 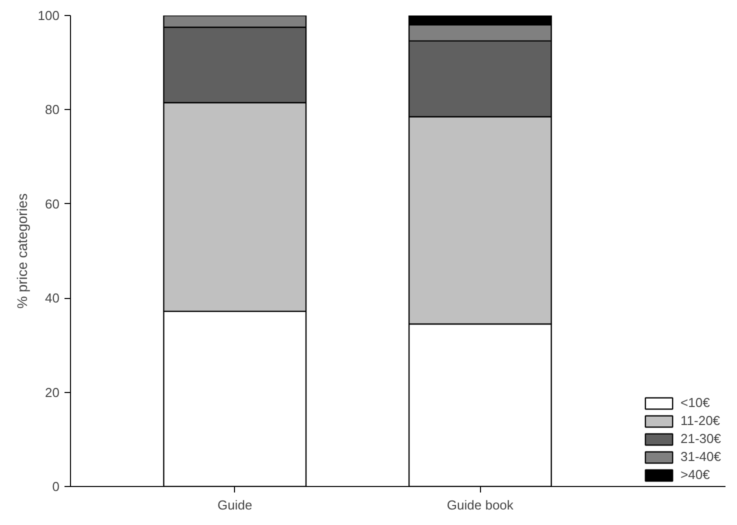 I want to click on legend-label: <10€, so click(x=695, y=402).